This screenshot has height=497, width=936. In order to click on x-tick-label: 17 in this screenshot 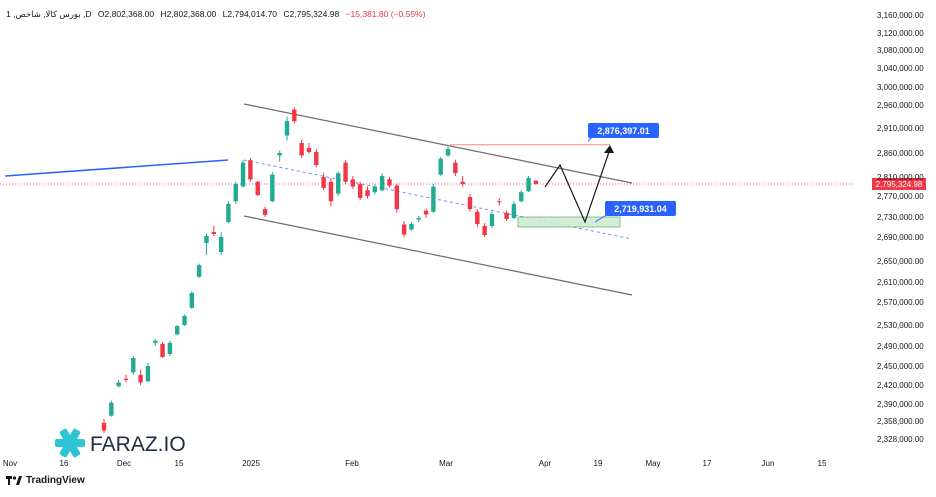, I will do `click(707, 463)`.